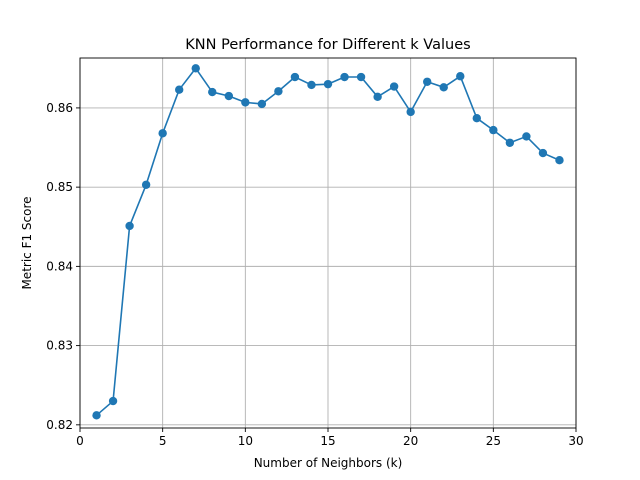 Image resolution: width=640 pixels, height=480 pixels. Describe the element at coordinates (59, 108) in the screenshot. I see `y-tick-label: 0.86` at that location.